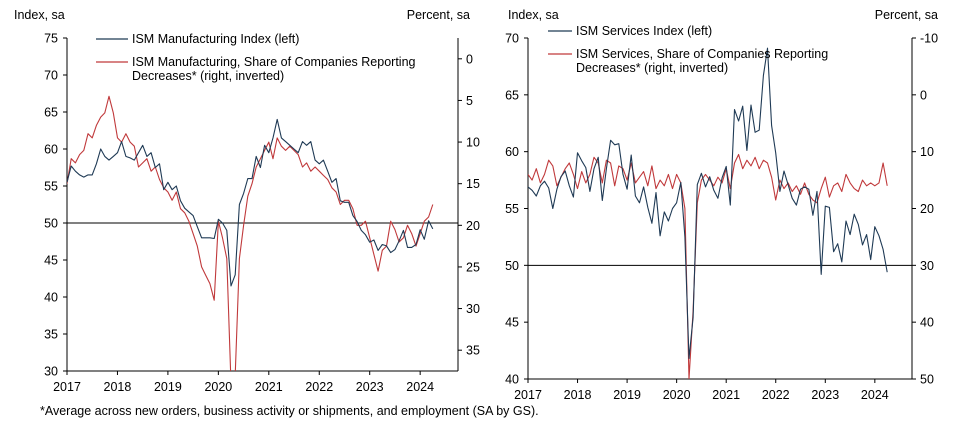  Describe the element at coordinates (473, 226) in the screenshot. I see `chart1-right-tick-label: 20` at that location.